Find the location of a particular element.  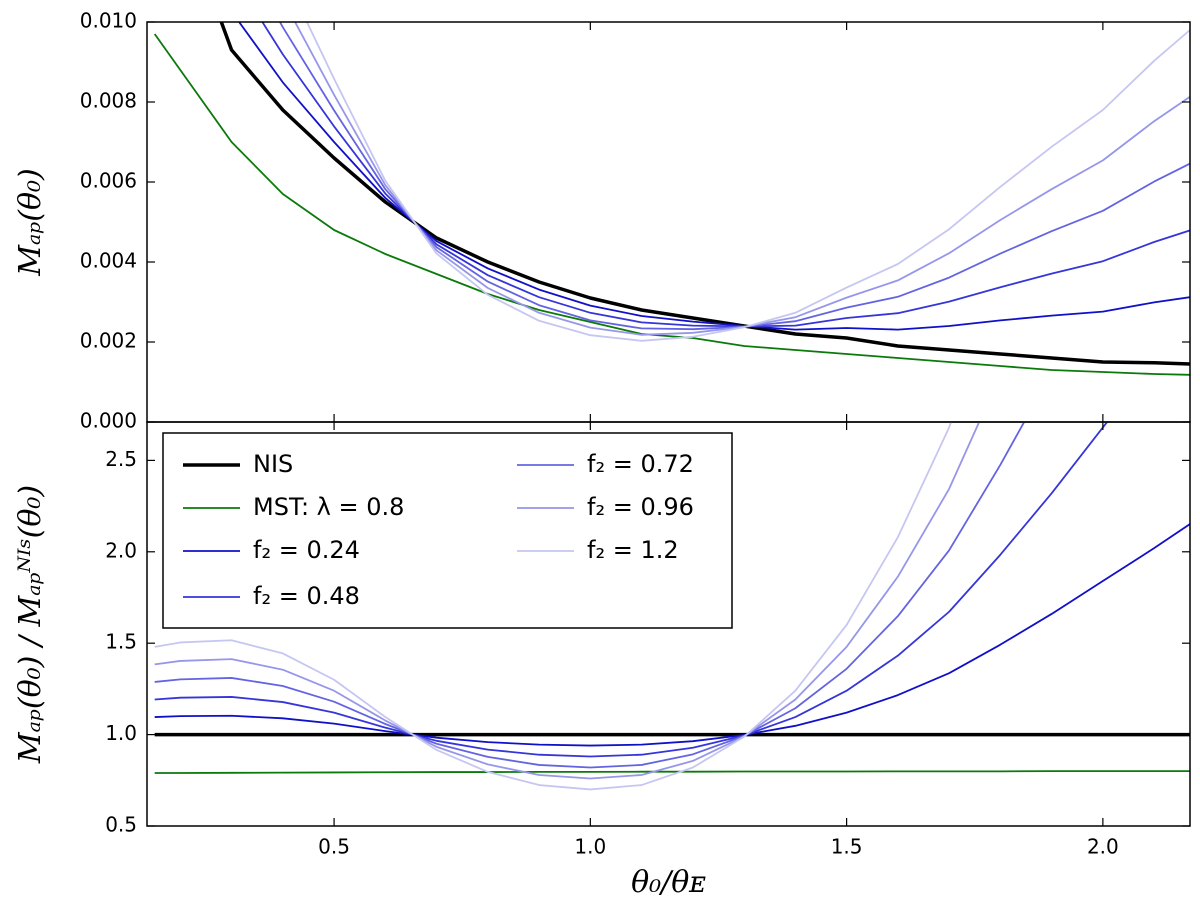

legend-label: f₂ = 1.2 is located at coordinates (633, 550).